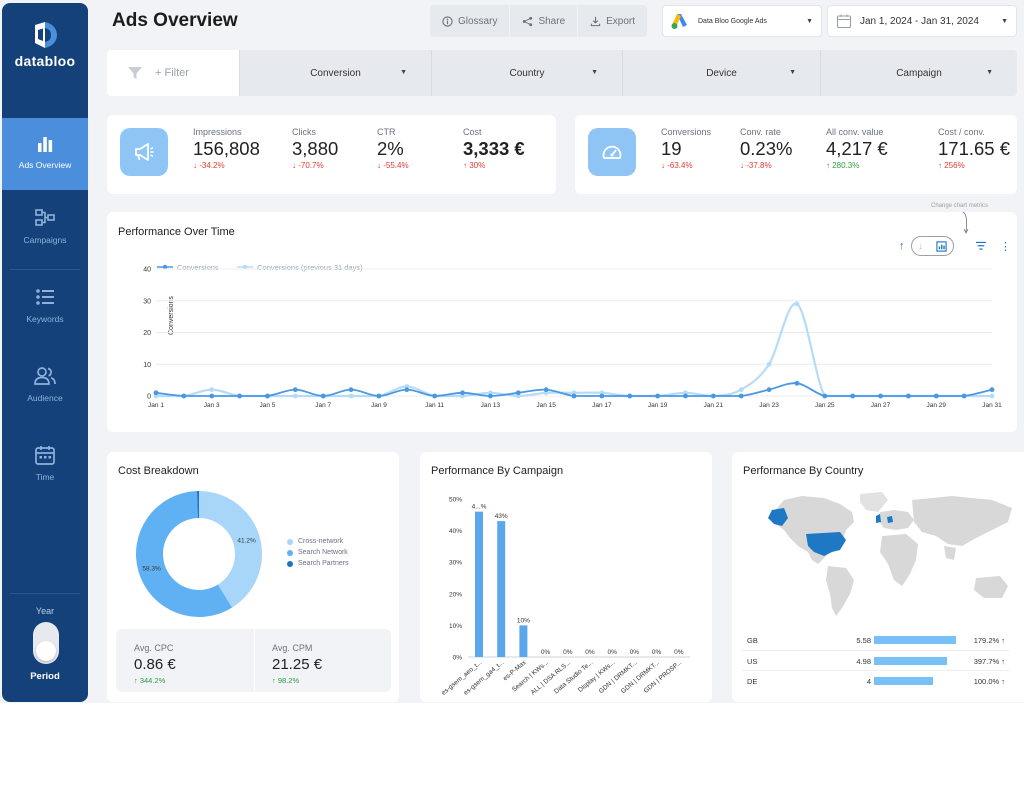 Image resolution: width=1024 pixels, height=786 pixels. What do you see at coordinates (890, 519) in the screenshot?
I see `germany-shape` at bounding box center [890, 519].